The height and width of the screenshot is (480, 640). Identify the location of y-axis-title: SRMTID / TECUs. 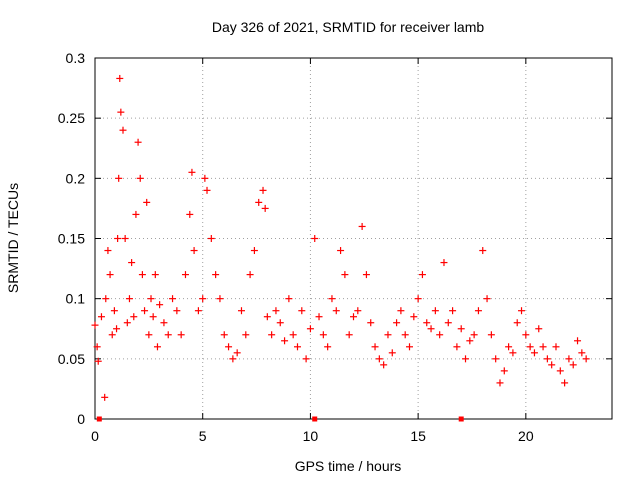
(13, 238).